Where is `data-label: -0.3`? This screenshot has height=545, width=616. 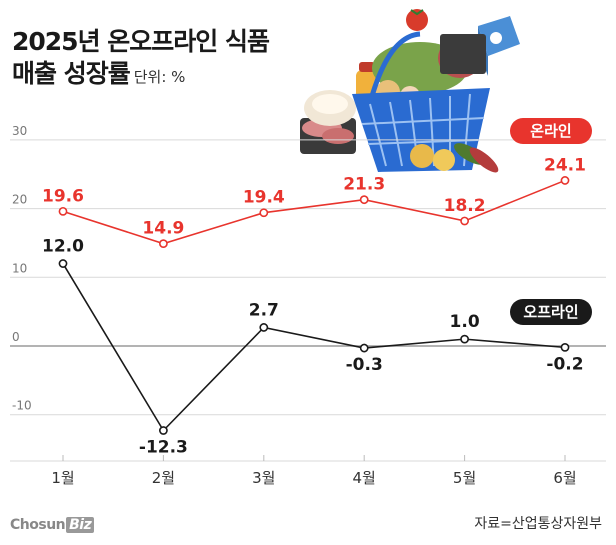 data-label: -0.3 is located at coordinates (364, 365).